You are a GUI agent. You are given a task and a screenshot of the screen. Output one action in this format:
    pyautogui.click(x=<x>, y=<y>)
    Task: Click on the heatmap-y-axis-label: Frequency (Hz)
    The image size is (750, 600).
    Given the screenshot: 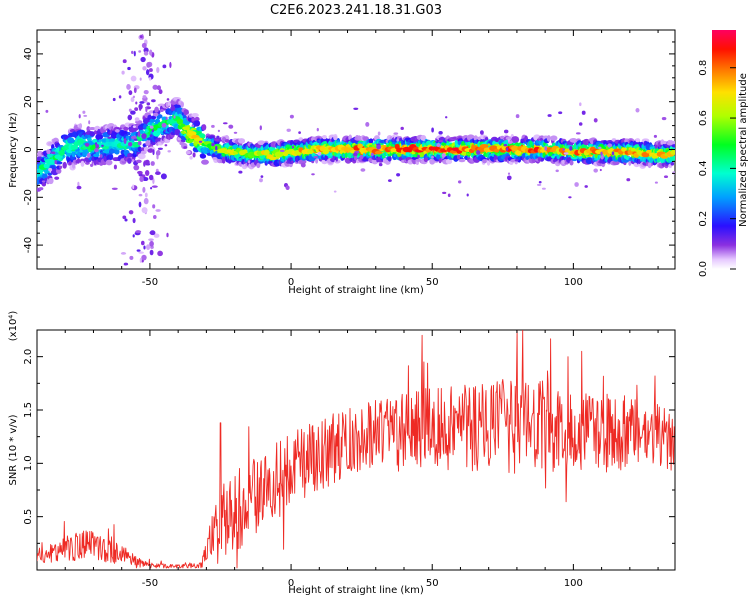 What is the action you would take?
    pyautogui.click(x=13, y=150)
    